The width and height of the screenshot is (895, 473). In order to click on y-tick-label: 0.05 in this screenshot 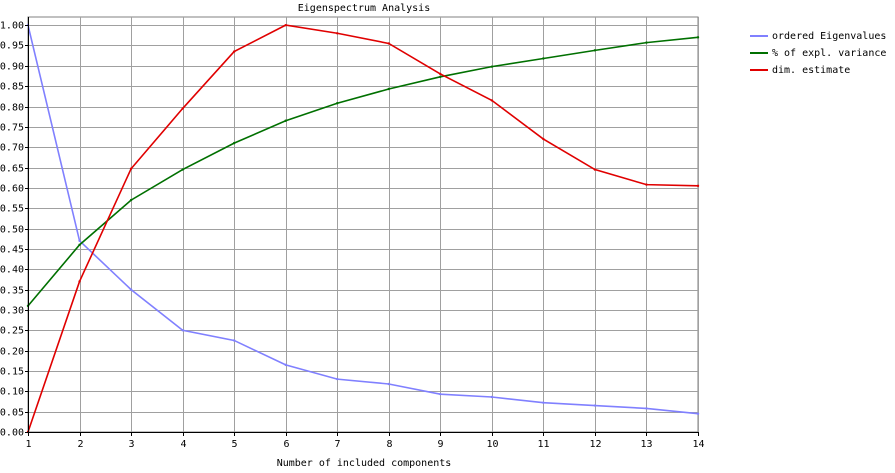, I will do `click(12, 413)`.